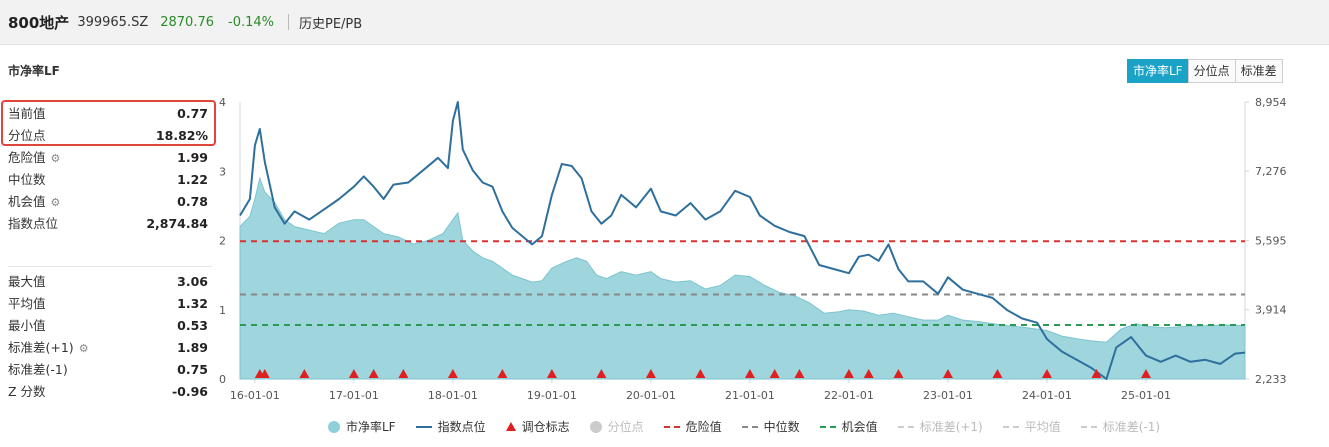 The image size is (1329, 447). Describe the element at coordinates (251, 22) in the screenshot. I see `index-change: -0.14%` at that location.